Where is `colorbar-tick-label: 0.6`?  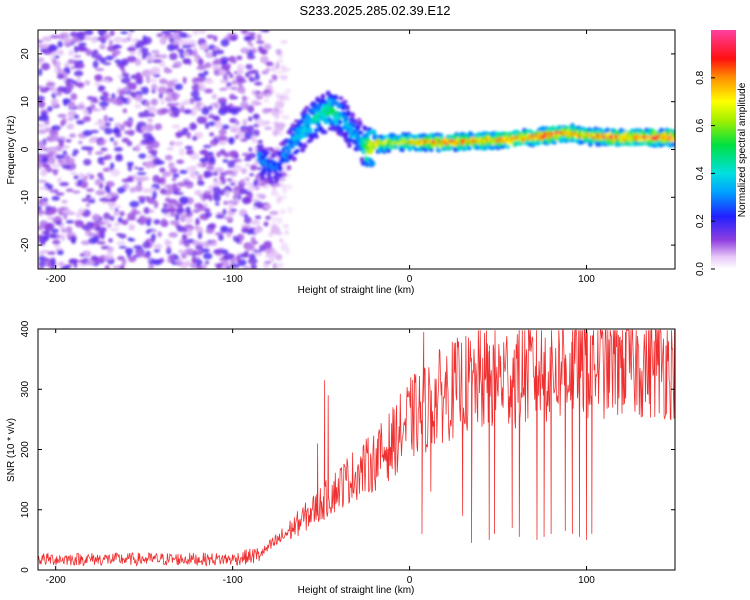 colorbar-tick-label: 0.6 is located at coordinates (700, 125).